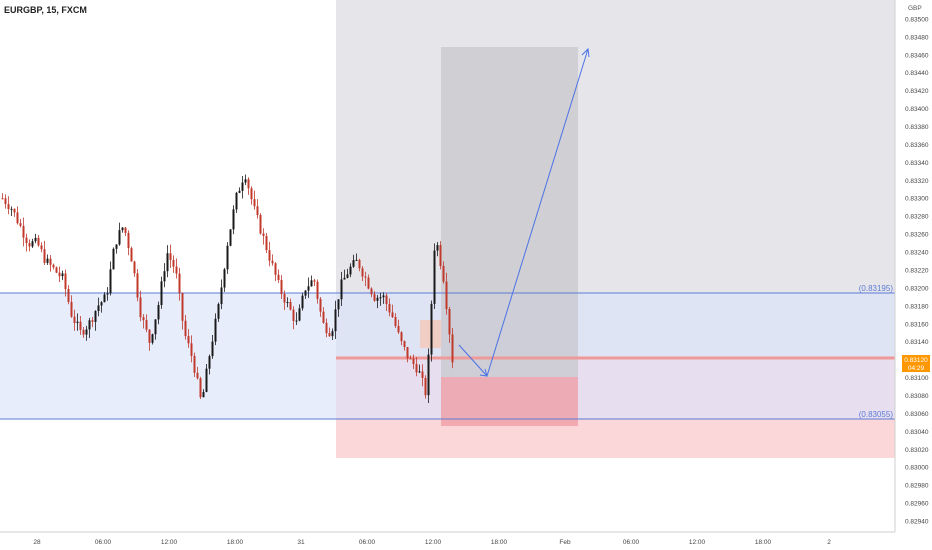  I want to click on time-tick-label: 2, so click(829, 542).